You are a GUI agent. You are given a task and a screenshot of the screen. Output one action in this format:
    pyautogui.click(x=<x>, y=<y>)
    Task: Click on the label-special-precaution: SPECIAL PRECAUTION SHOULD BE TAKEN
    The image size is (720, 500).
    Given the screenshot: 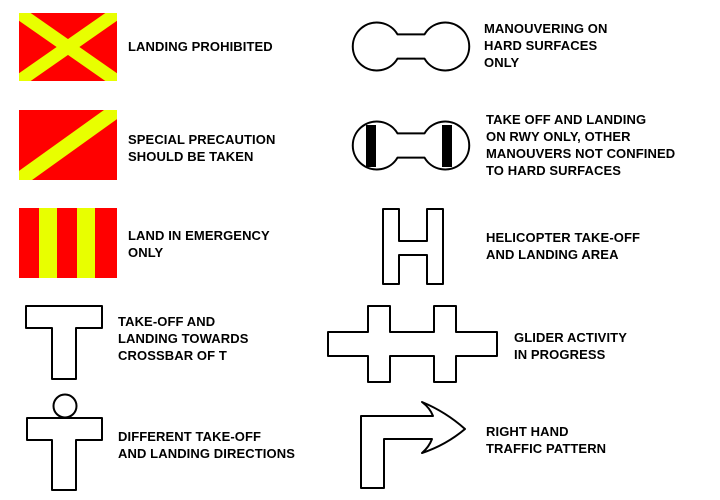 What is the action you would take?
    pyautogui.click(x=202, y=148)
    